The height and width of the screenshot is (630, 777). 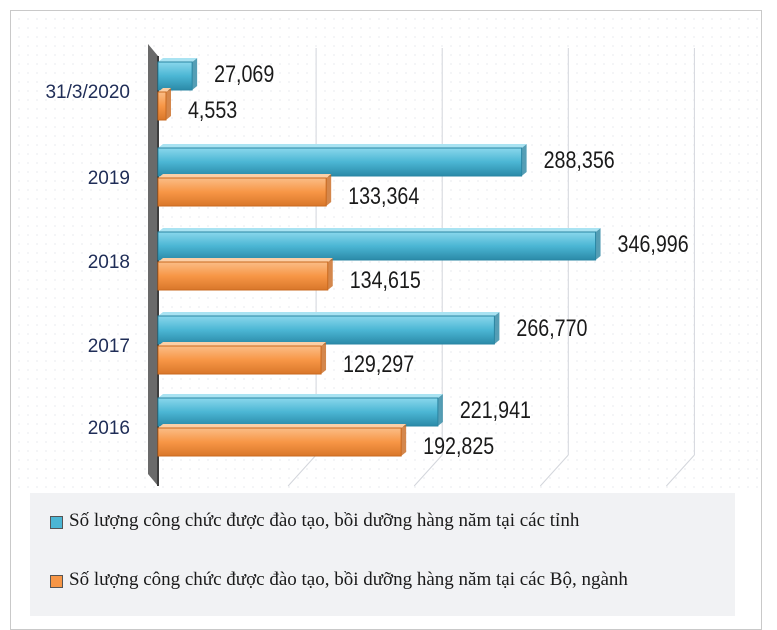 What do you see at coordinates (109, 178) in the screenshot?
I see `category-label: 2019` at bounding box center [109, 178].